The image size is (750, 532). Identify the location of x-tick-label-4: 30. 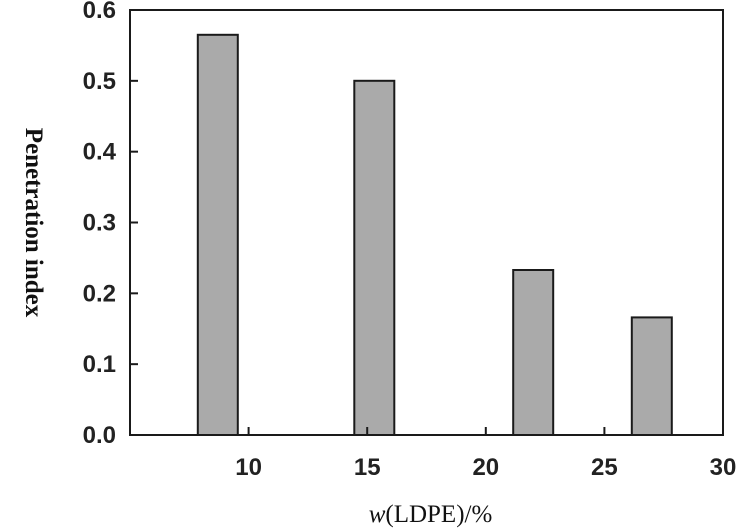
(723, 467).